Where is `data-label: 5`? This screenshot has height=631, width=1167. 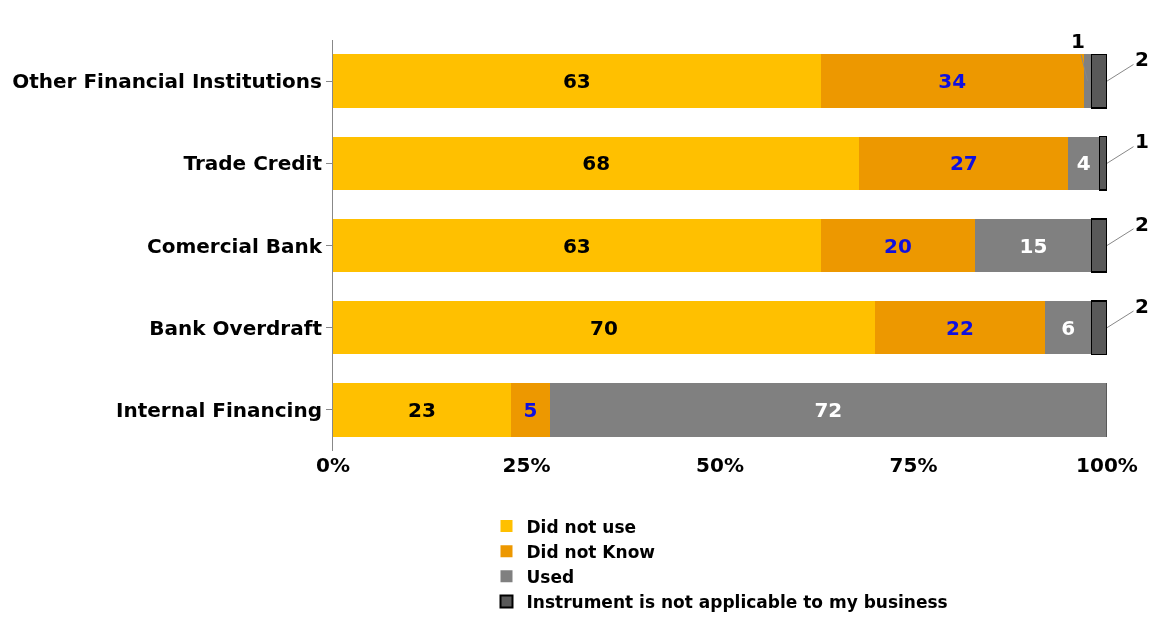 data-label: 5 is located at coordinates (530, 409).